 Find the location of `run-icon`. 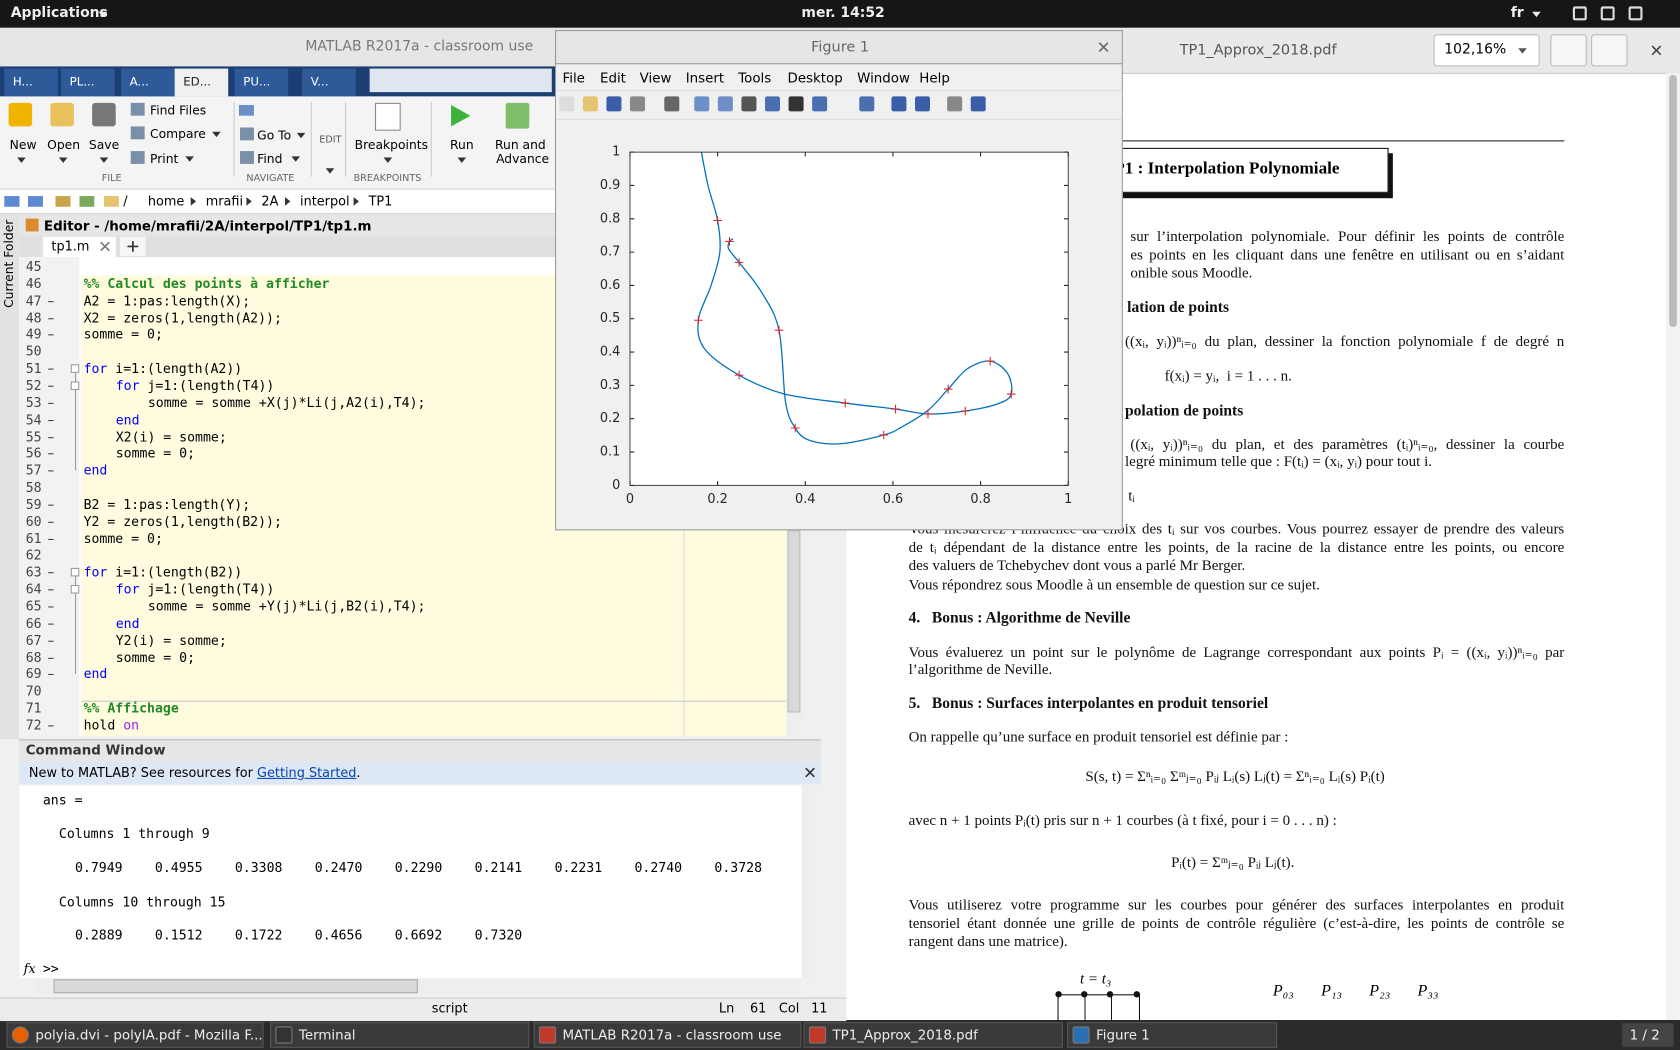

run-icon is located at coordinates (461, 116).